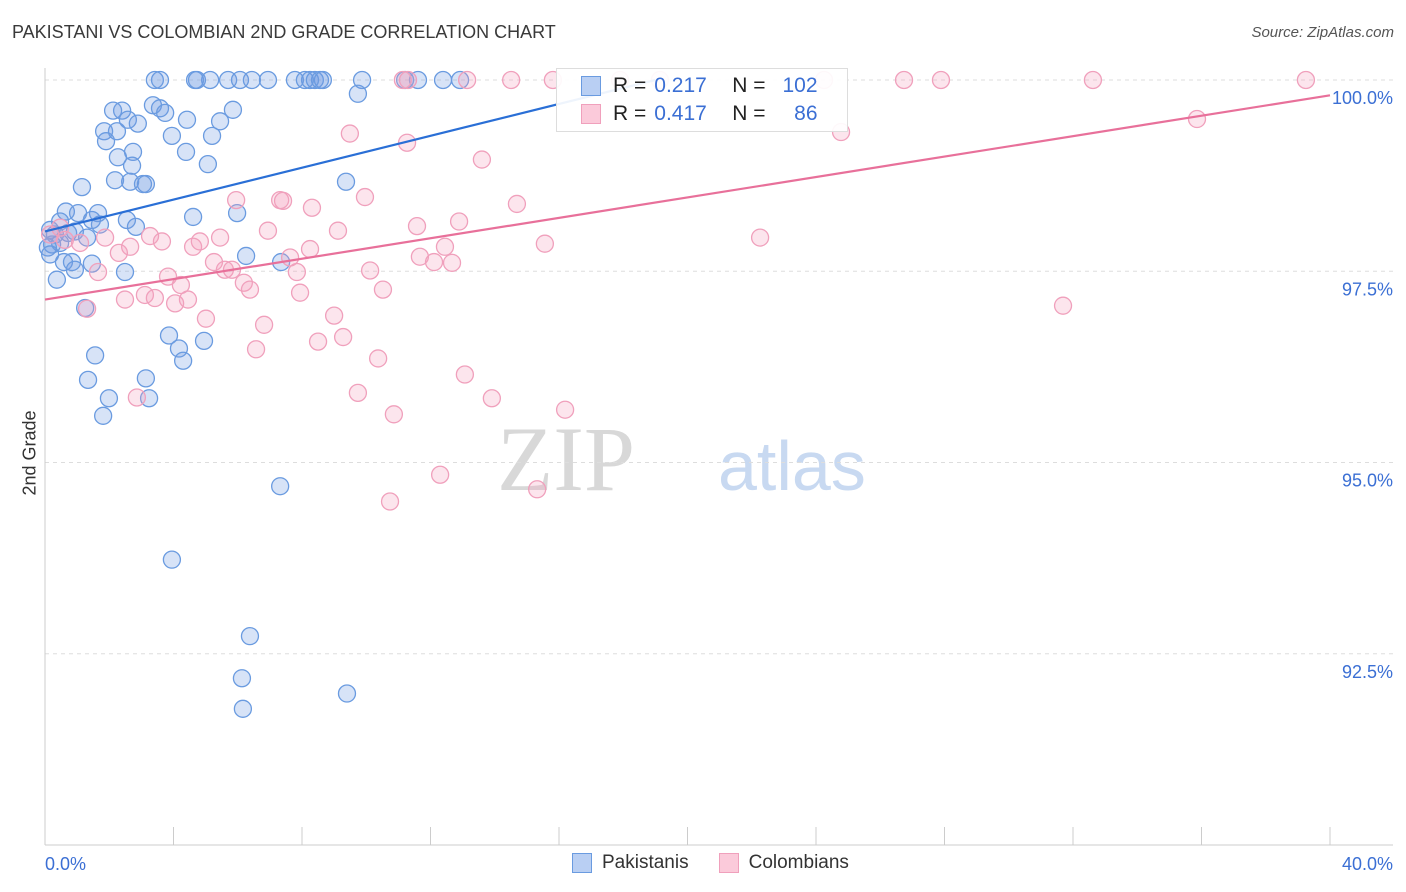 This screenshot has width=1406, height=892. Describe the element at coordinates (1362, 98) in the screenshot. I see `y-tick-label: 100.0%` at that location.